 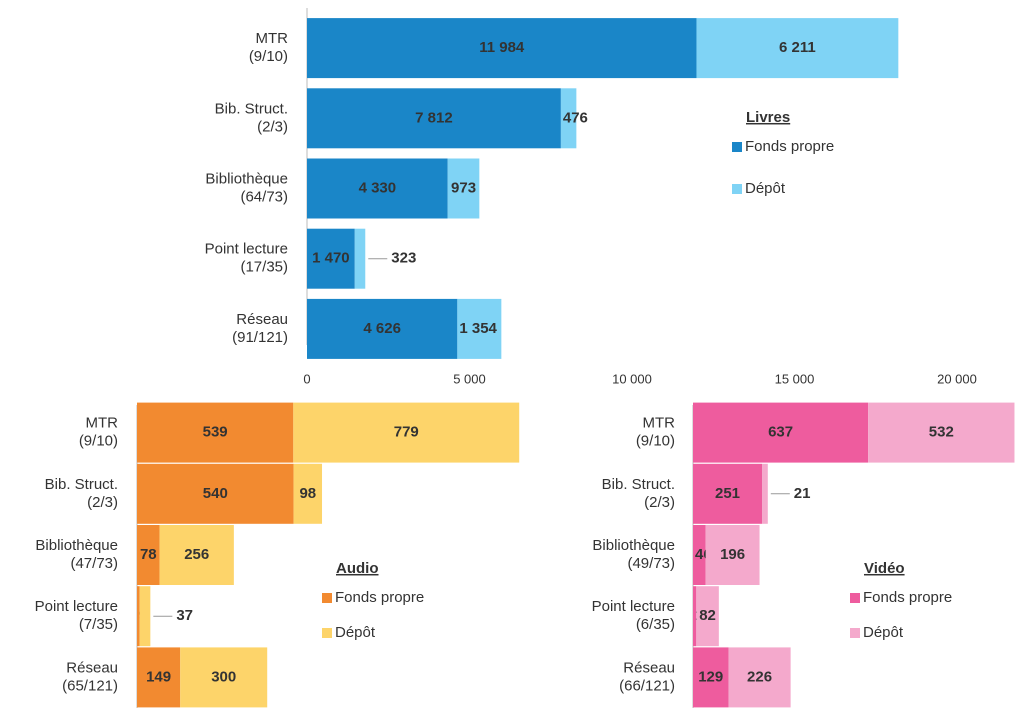 I want to click on value-label: 226, so click(x=759, y=676).